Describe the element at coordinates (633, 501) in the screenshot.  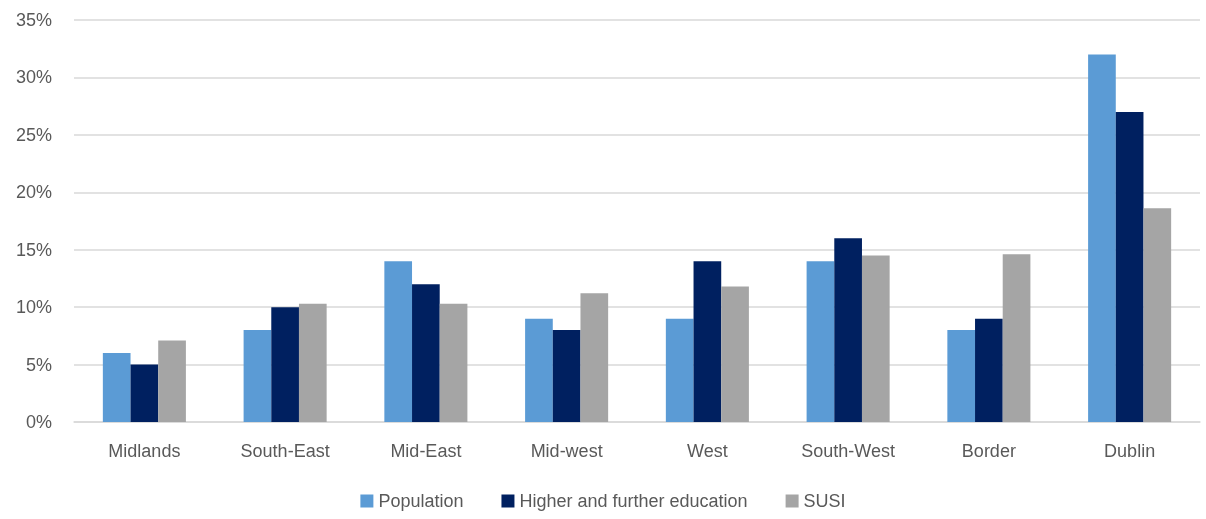
I see `legend-label: Higher and further education` at that location.